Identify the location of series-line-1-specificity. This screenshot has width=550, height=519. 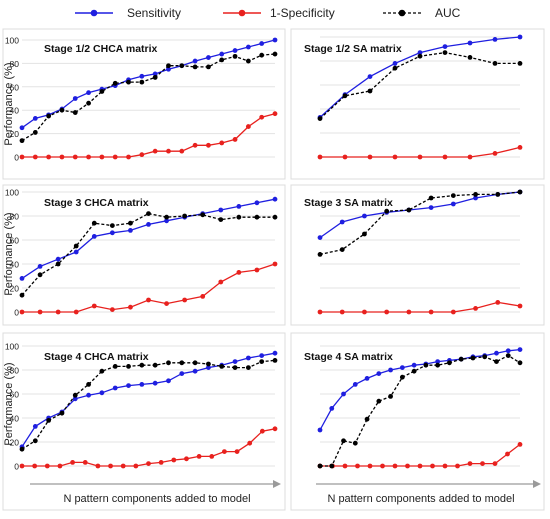
(149, 447).